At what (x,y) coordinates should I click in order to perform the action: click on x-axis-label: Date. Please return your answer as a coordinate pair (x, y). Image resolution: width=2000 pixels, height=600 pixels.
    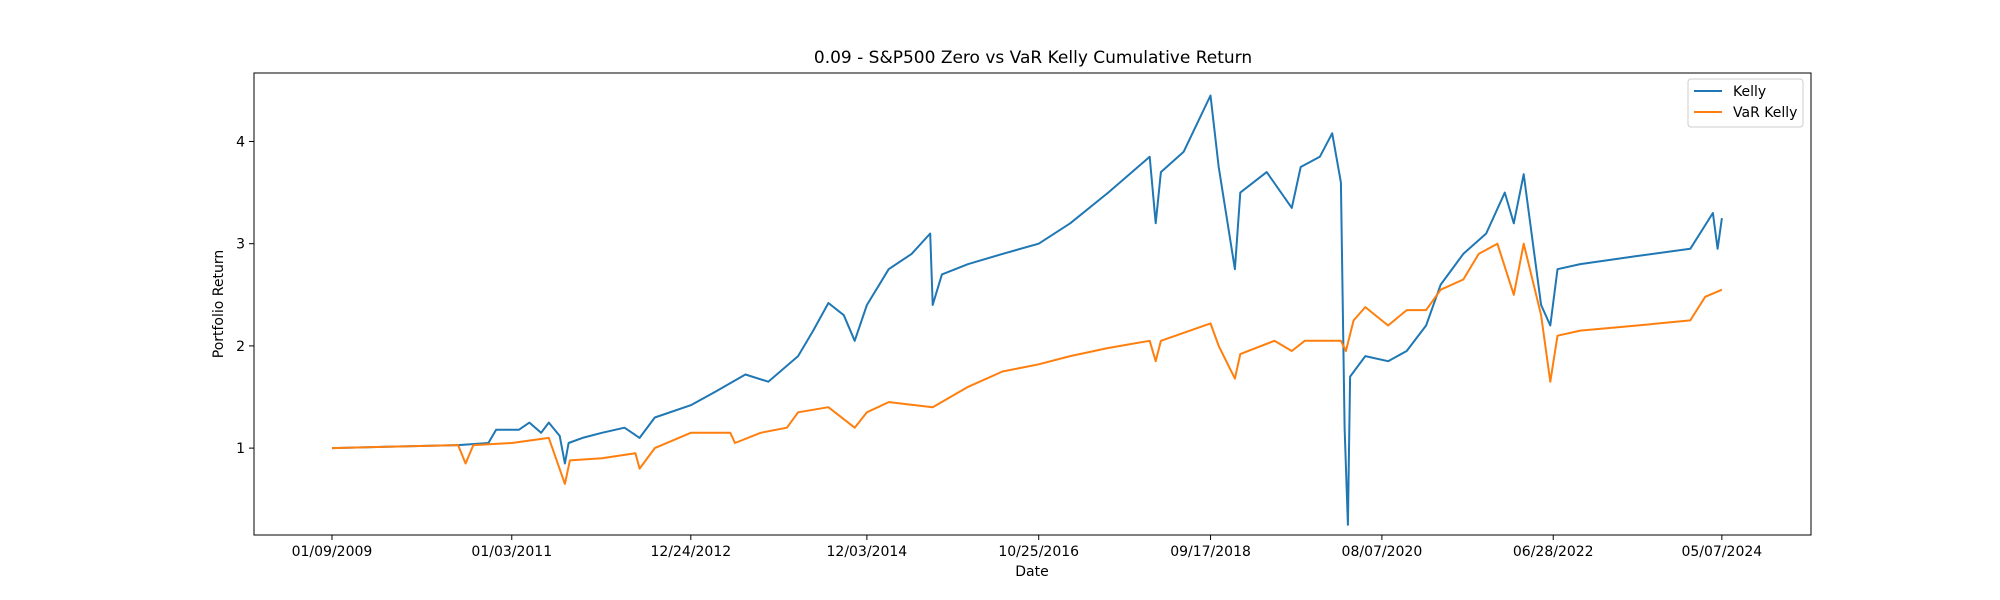
    Looking at the image, I should click on (1031, 572).